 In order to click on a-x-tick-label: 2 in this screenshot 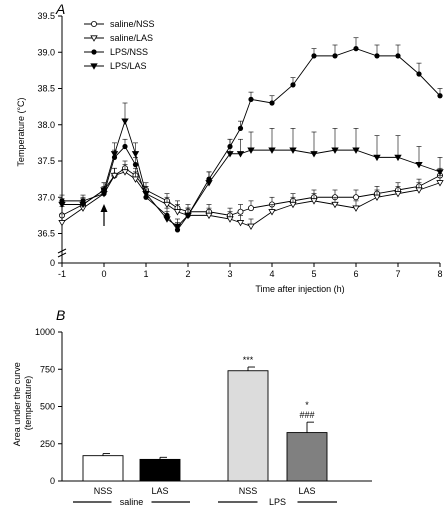, I will do `click(187, 274)`.